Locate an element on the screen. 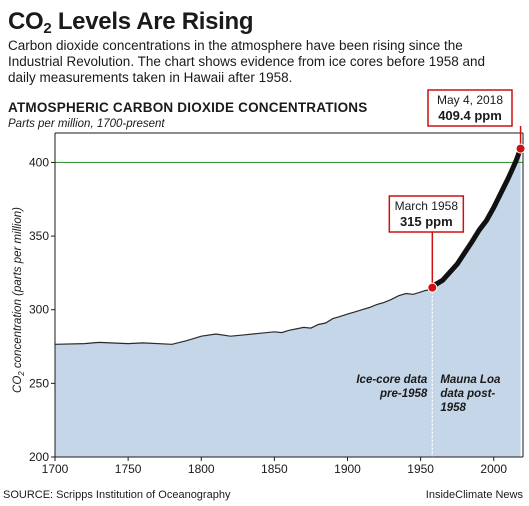 The image size is (529, 506). x-tick-label: 2000 is located at coordinates (493, 469).